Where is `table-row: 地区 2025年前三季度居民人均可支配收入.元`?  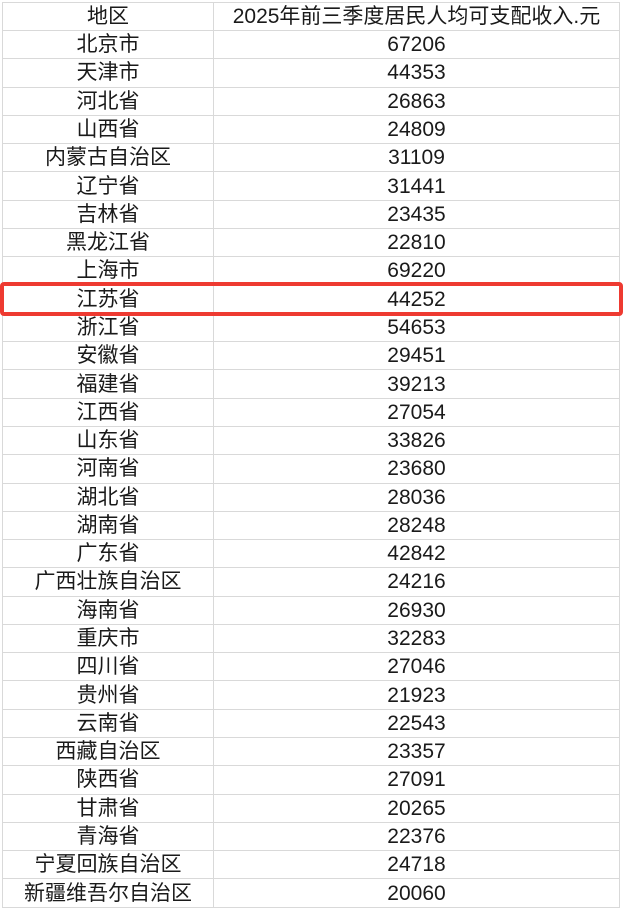
table-row: 地区 2025年前三季度居民人均可支配收入.元 is located at coordinates (311, 16).